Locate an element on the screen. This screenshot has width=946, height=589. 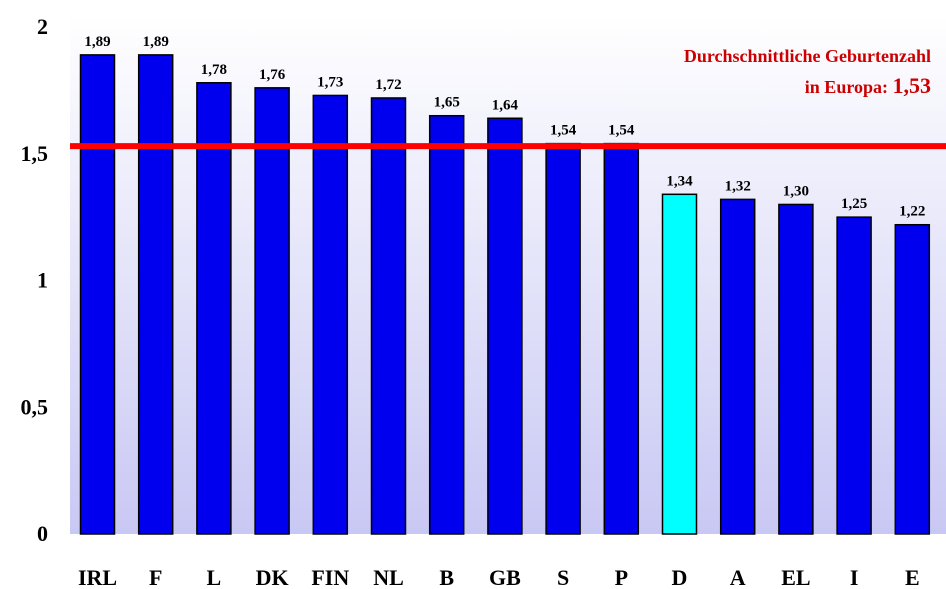
x-tick-label: A is located at coordinates (738, 577).